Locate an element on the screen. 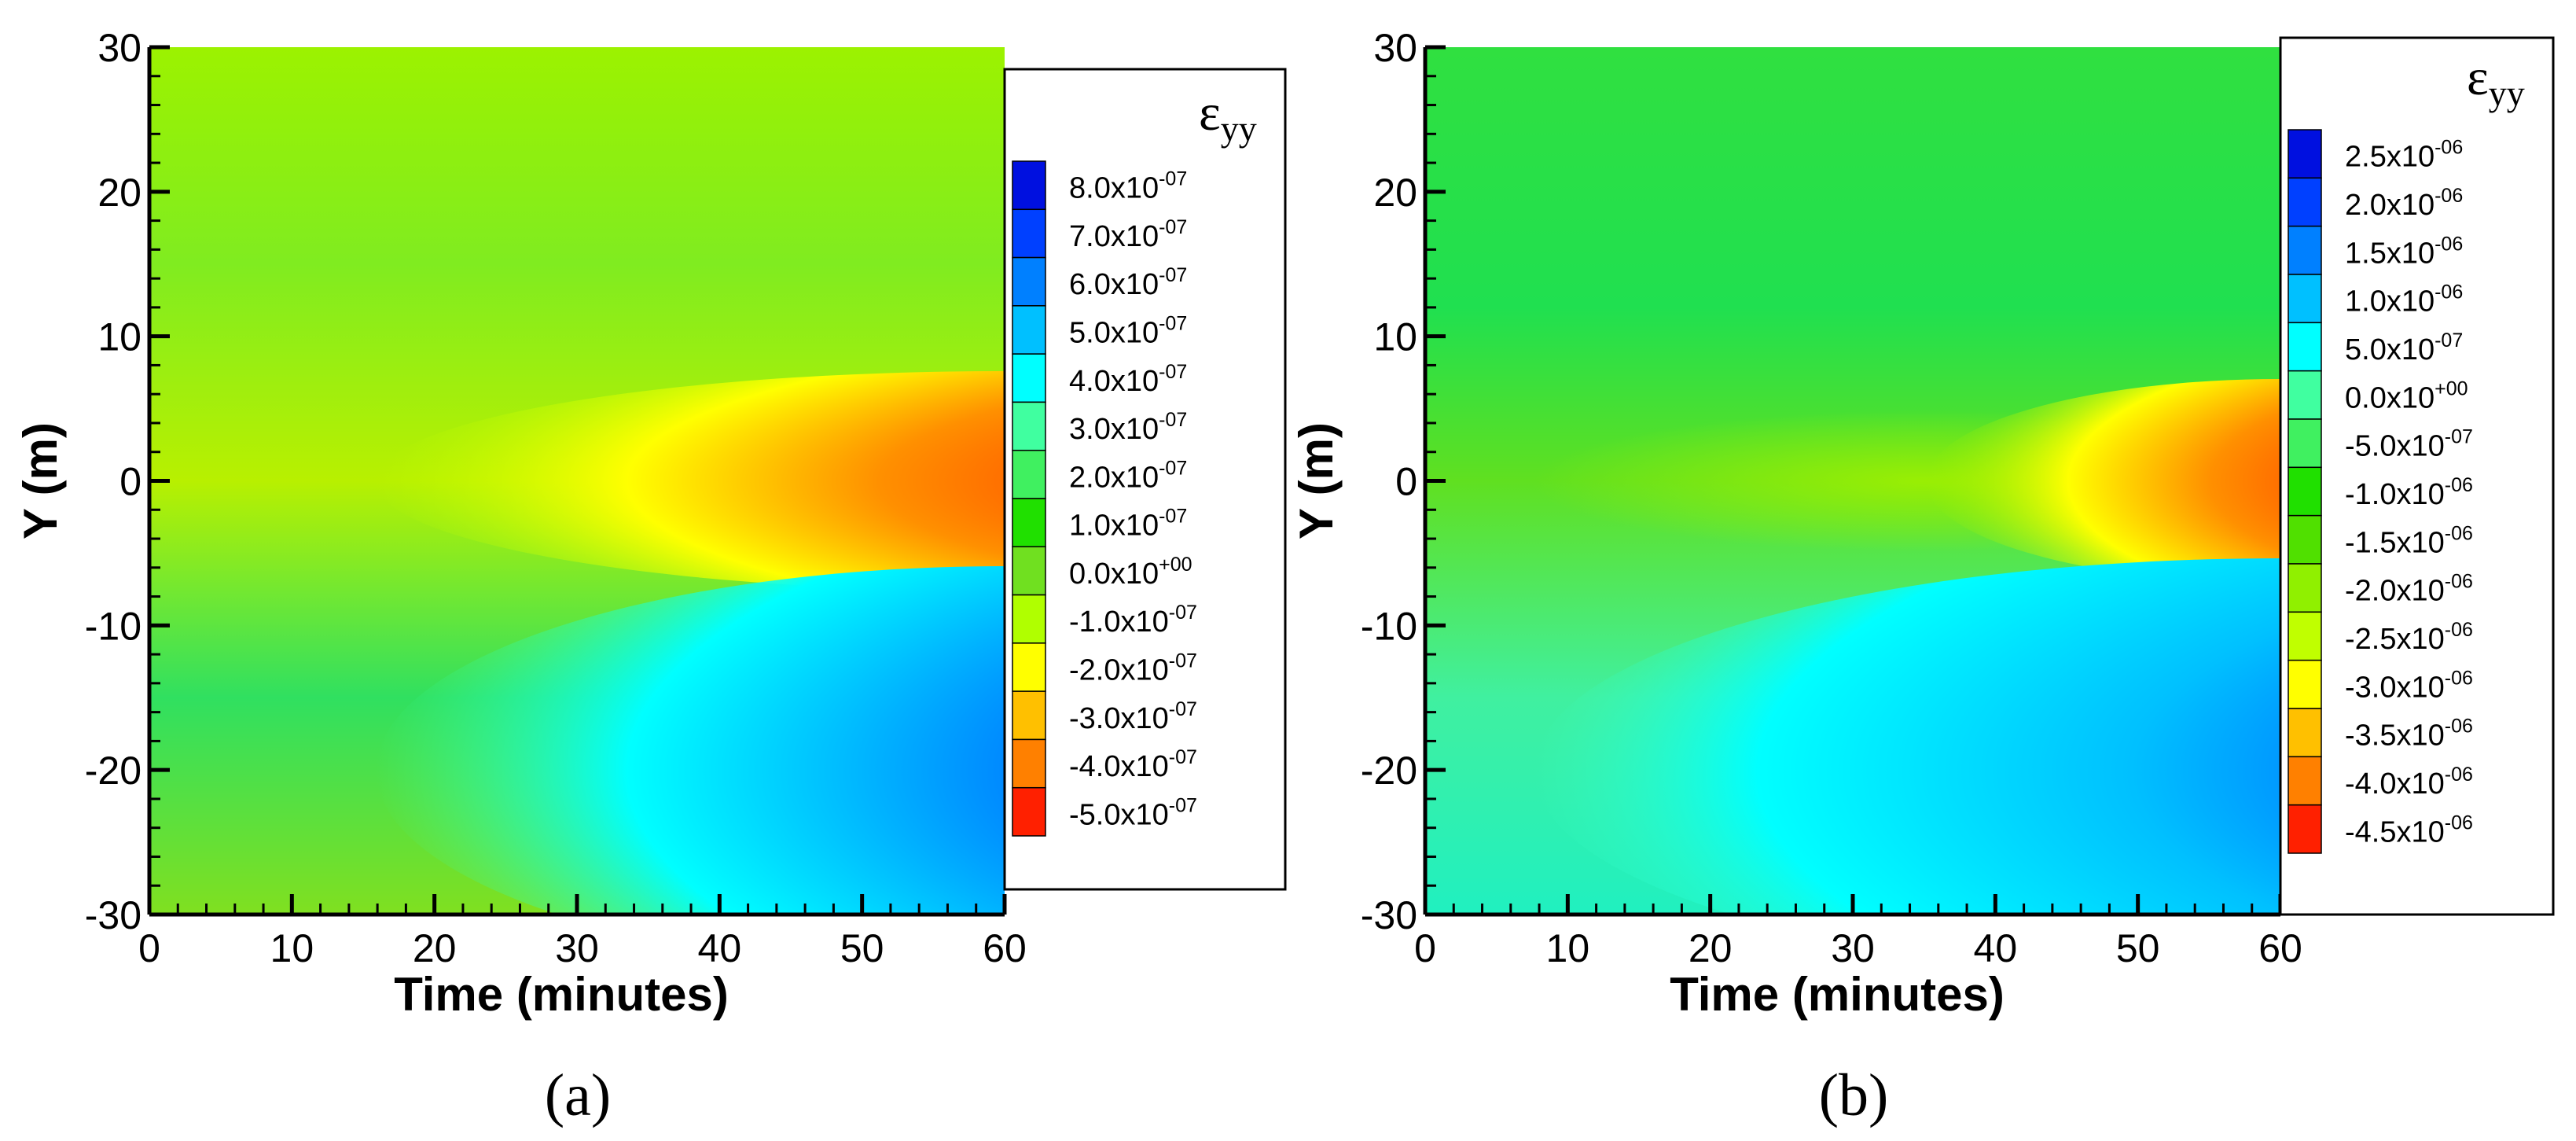 Image resolution: width=2576 pixels, height=1141 pixels. colorbar-level-label: -1.0x10-07 is located at coordinates (1133, 621).